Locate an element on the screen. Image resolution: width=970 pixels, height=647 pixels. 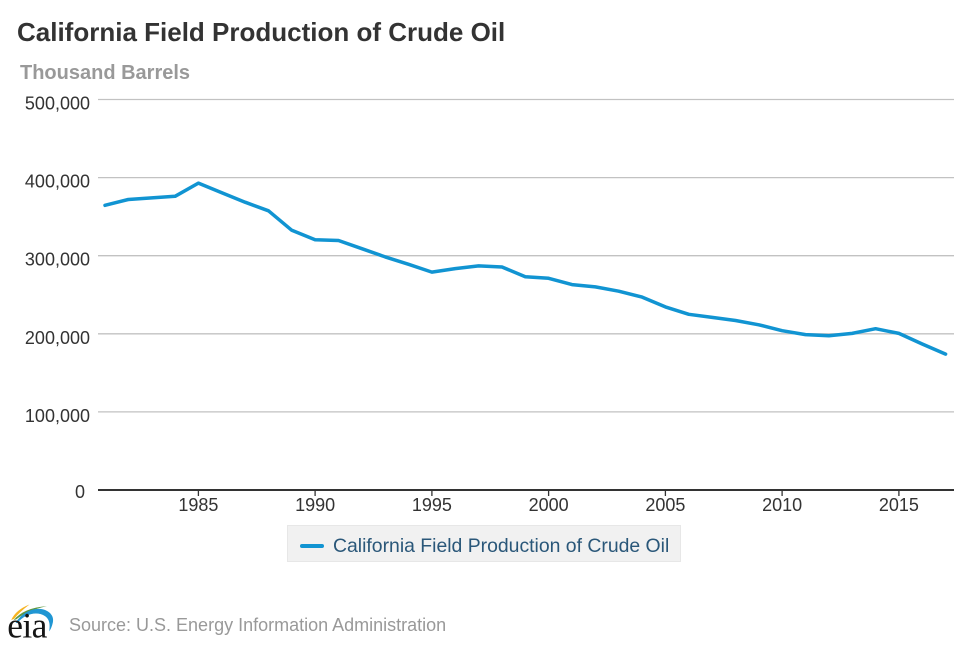
svg-text: 200,000 is located at coordinates (57, 338).